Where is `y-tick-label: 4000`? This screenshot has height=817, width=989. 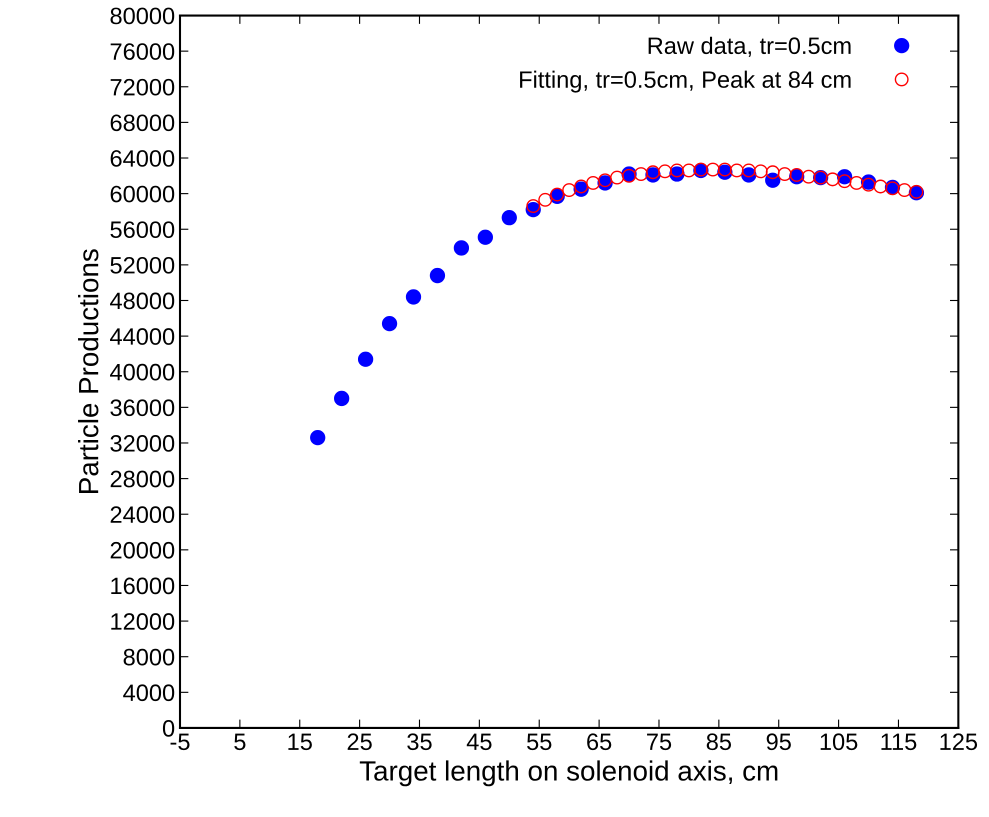
y-tick-label: 4000 is located at coordinates (148, 693).